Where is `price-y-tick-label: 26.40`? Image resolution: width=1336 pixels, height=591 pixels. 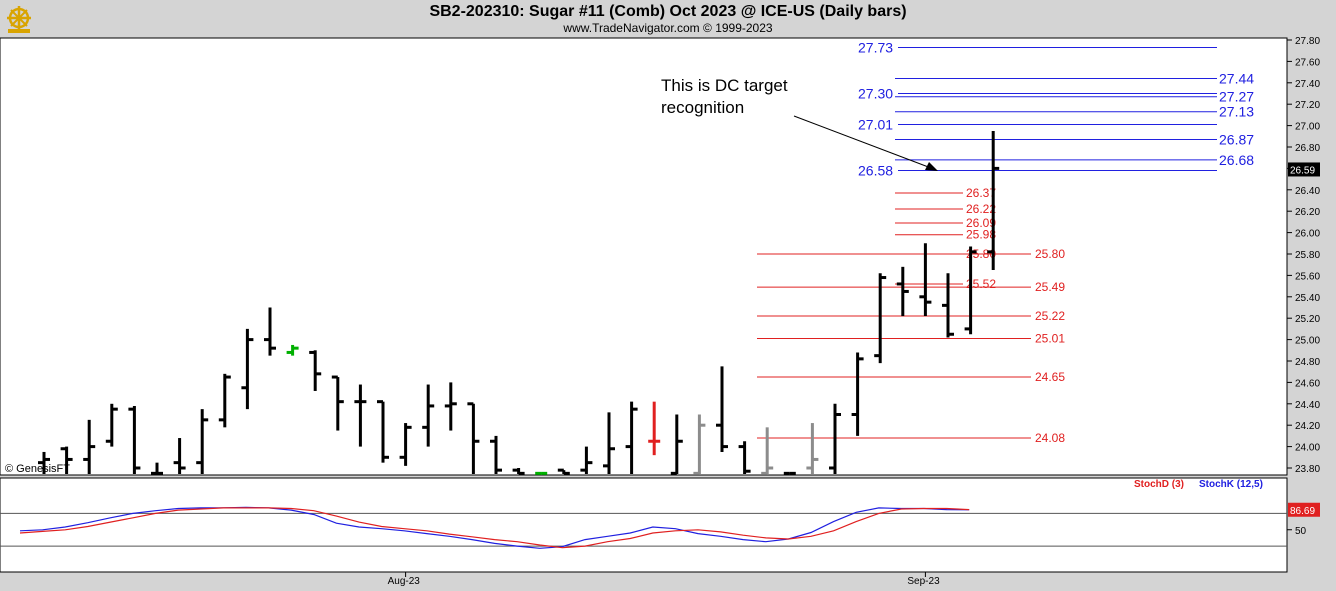
price-y-tick-label: 26.40 is located at coordinates (1307, 191).